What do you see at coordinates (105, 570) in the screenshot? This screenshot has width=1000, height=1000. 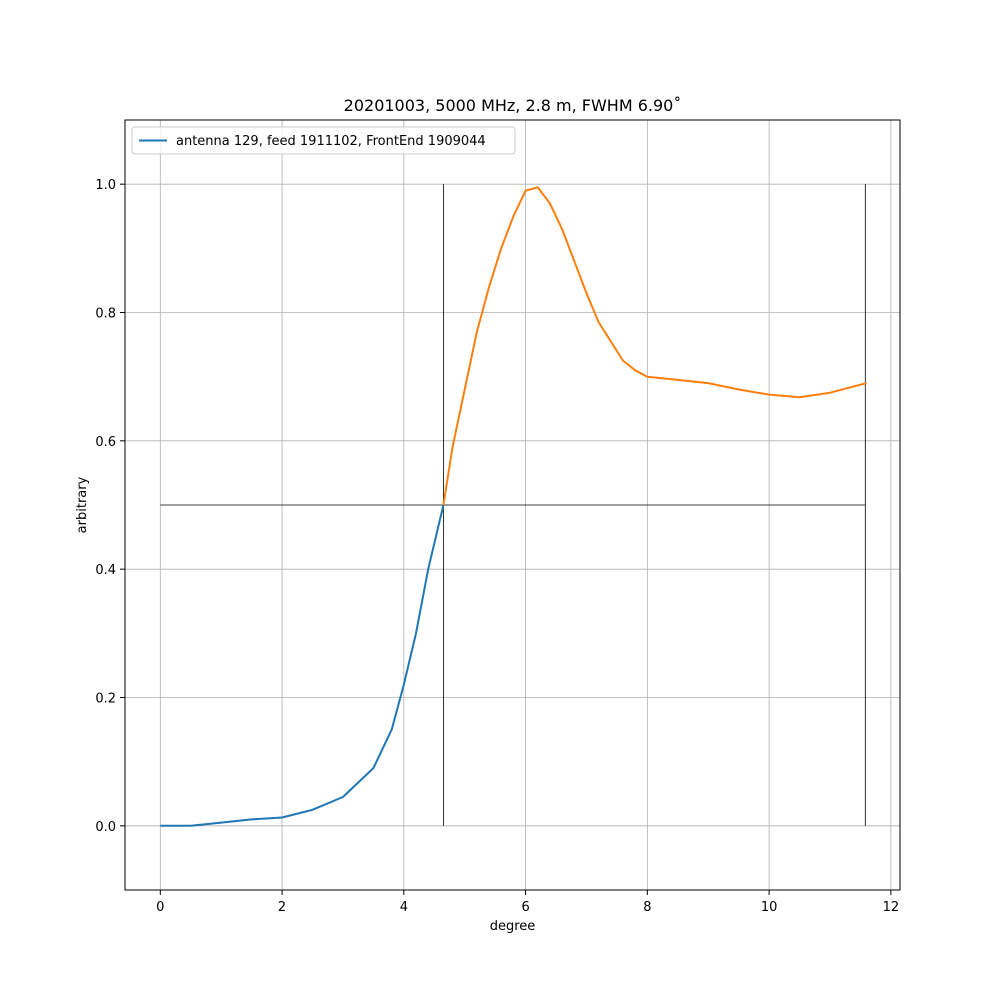 I see `y-tick-label: 0.4` at bounding box center [105, 570].